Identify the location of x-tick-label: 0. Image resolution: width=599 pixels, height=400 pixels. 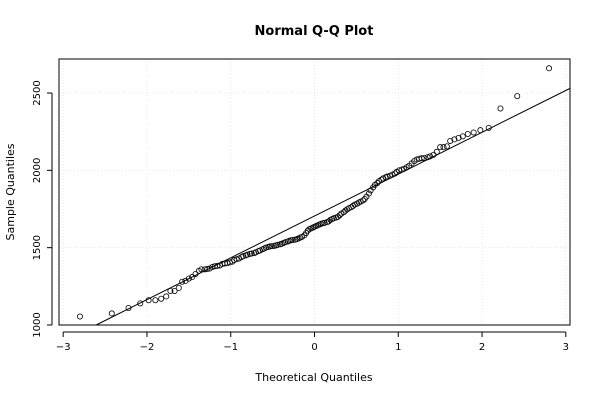
(314, 347).